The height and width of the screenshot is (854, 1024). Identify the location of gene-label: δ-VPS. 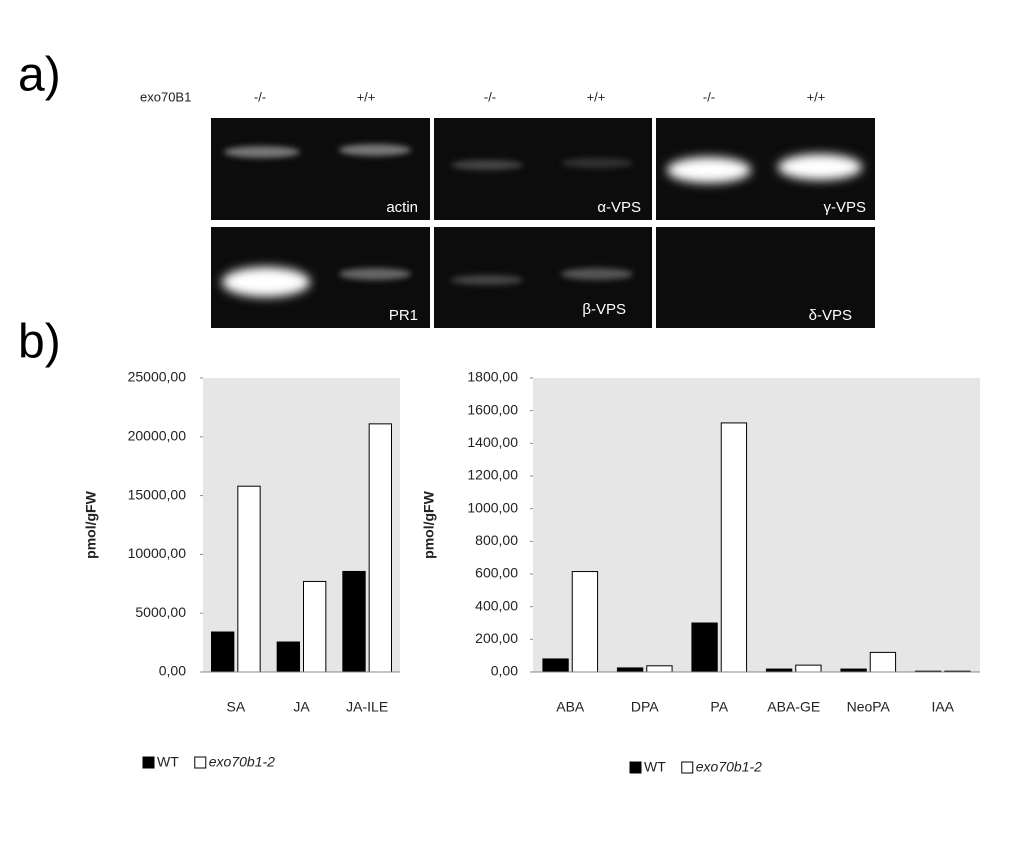
(830, 315).